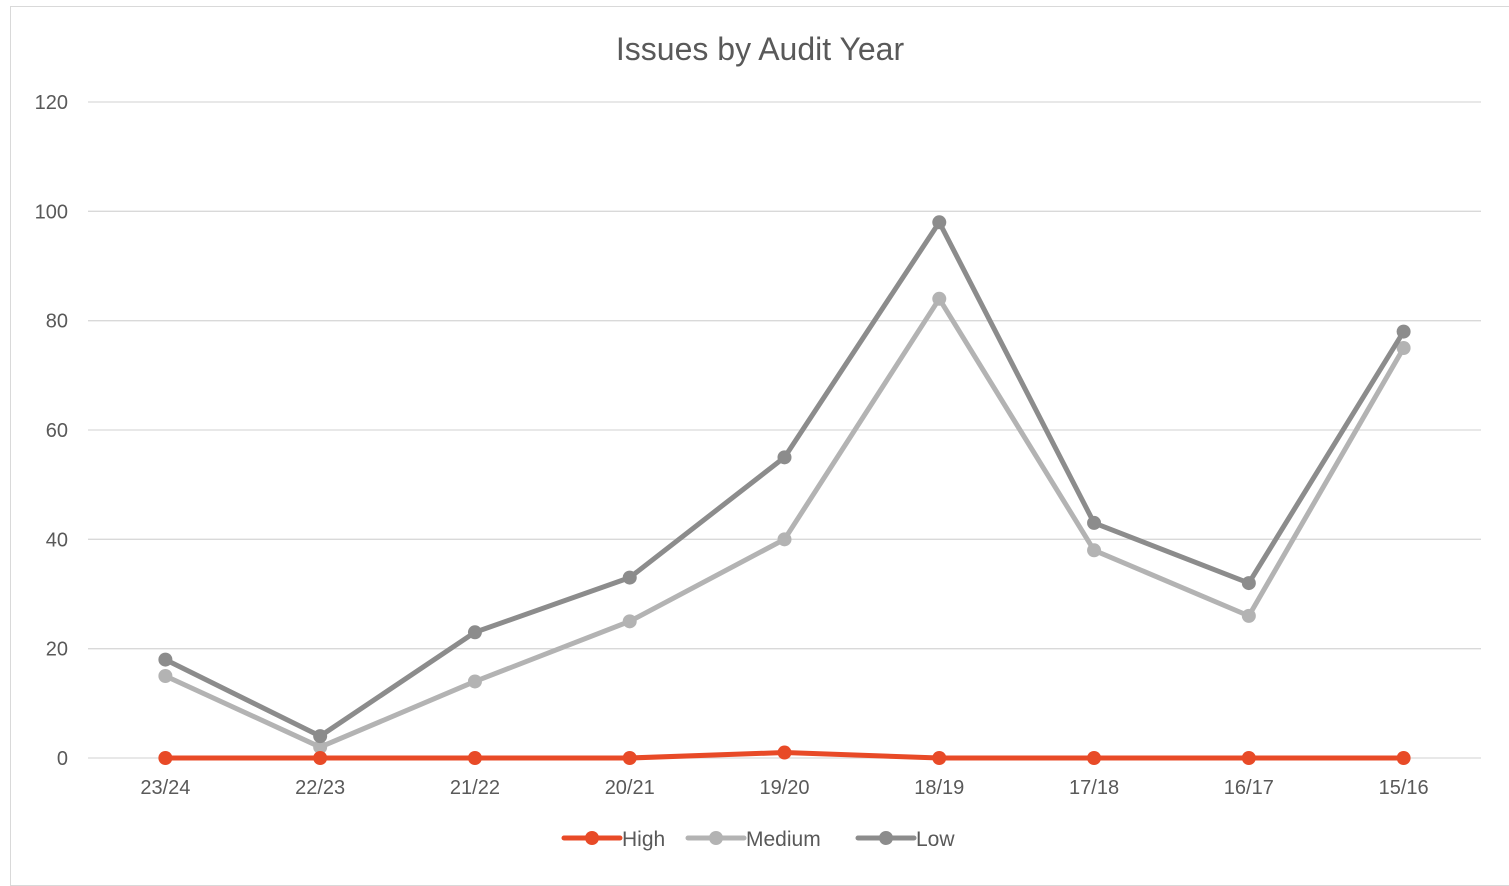 This screenshot has width=1509, height=886. Describe the element at coordinates (643, 839) in the screenshot. I see `legend-label: High` at that location.